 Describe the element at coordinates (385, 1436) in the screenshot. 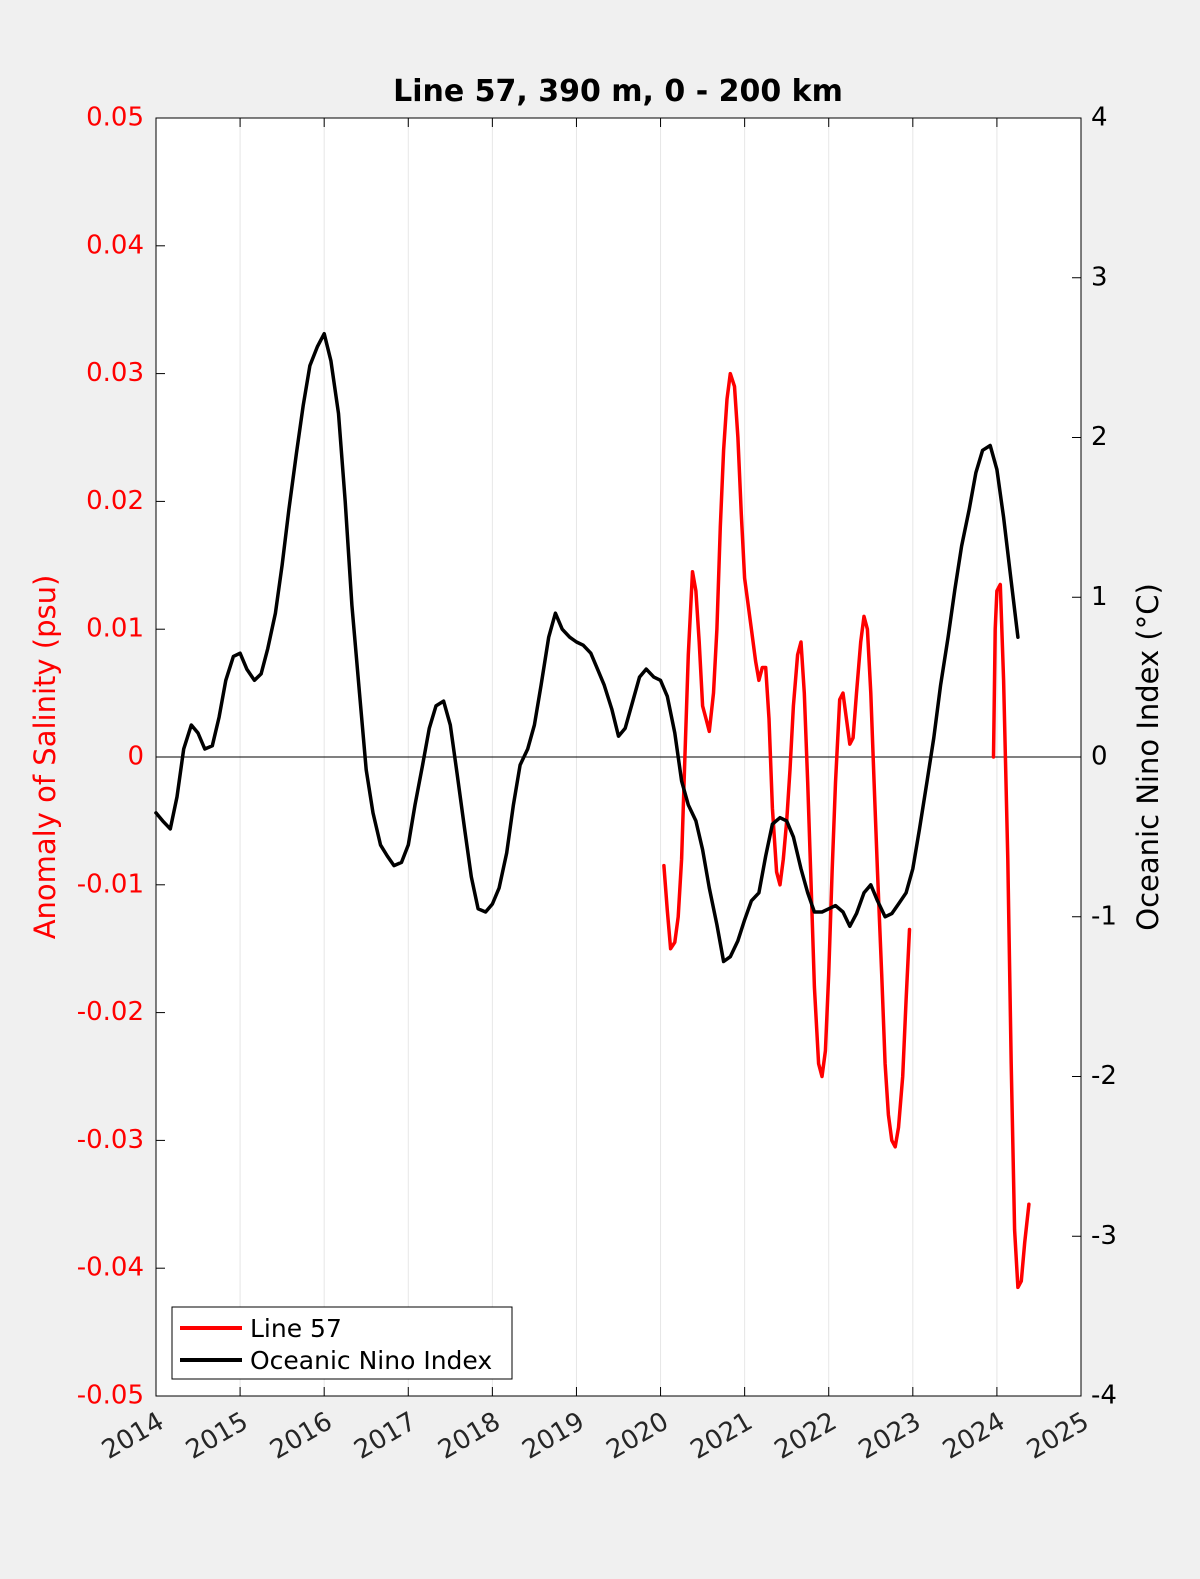

I see `x-tick-label: 2017` at that location.